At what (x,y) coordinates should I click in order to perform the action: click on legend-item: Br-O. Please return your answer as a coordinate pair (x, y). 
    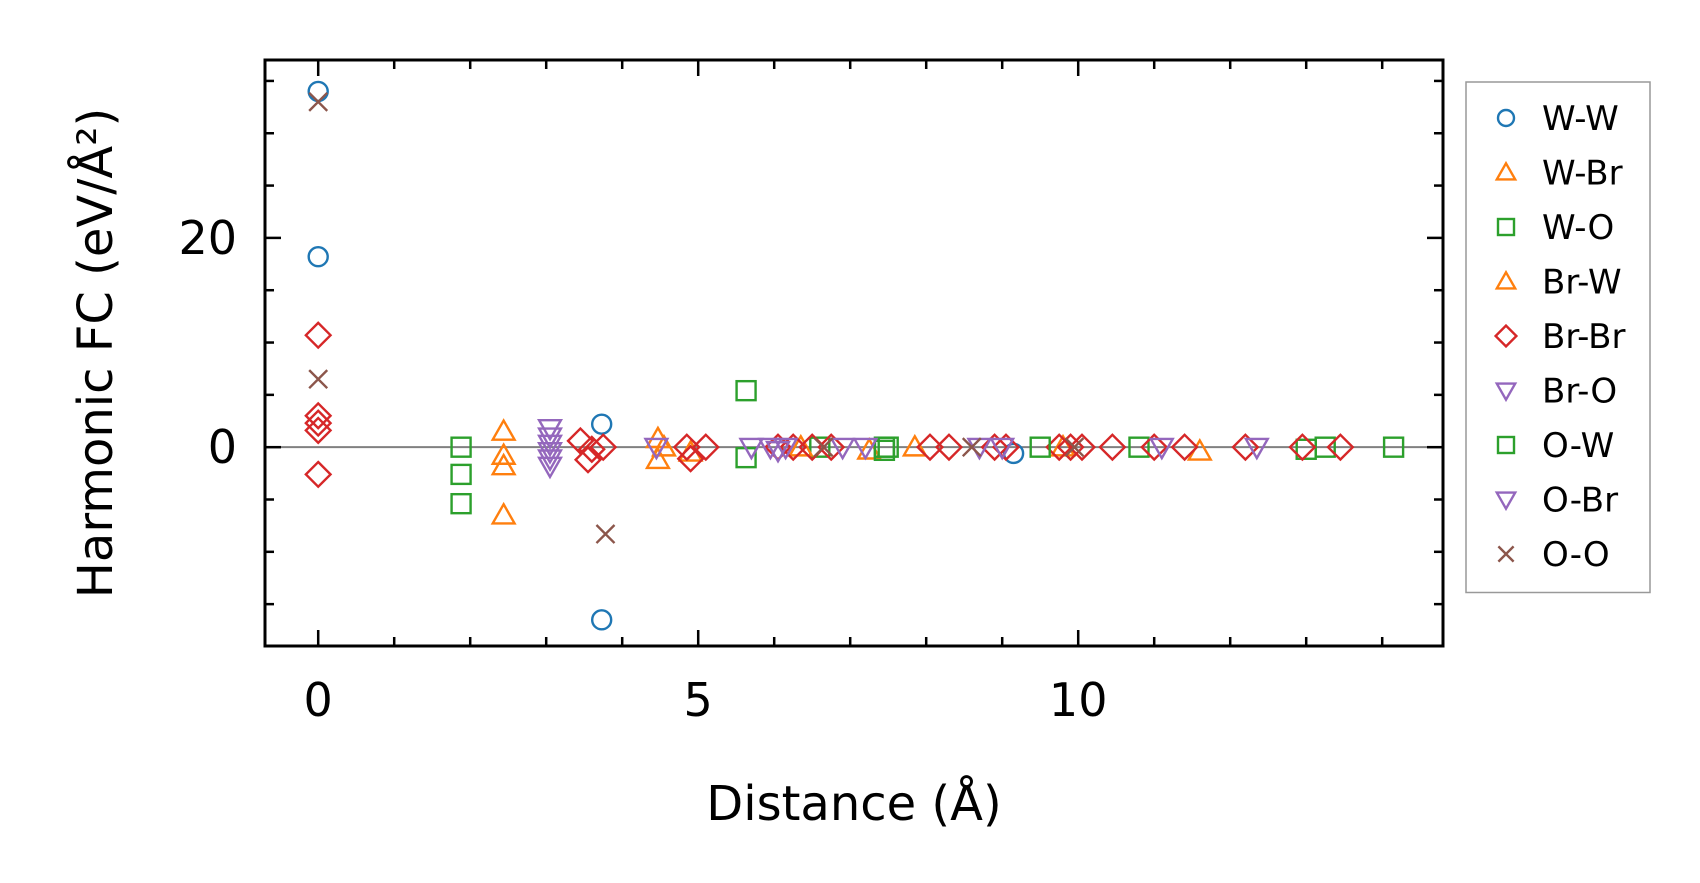
    Looking at the image, I should click on (1555, 392).